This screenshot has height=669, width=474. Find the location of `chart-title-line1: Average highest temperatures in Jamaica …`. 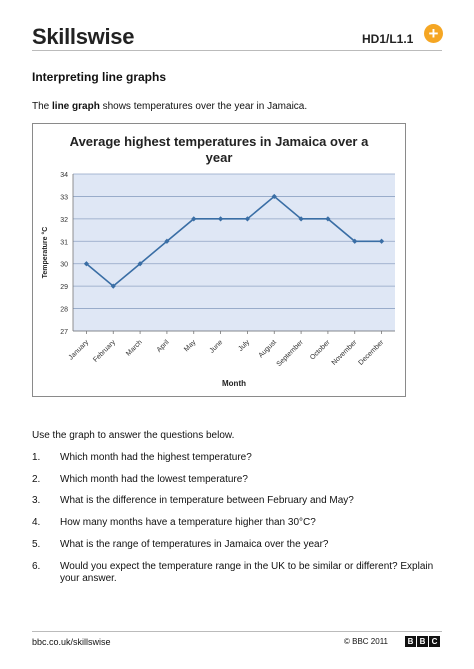

chart-title-line1: Average highest temperatures in Jamaica … is located at coordinates (219, 141).